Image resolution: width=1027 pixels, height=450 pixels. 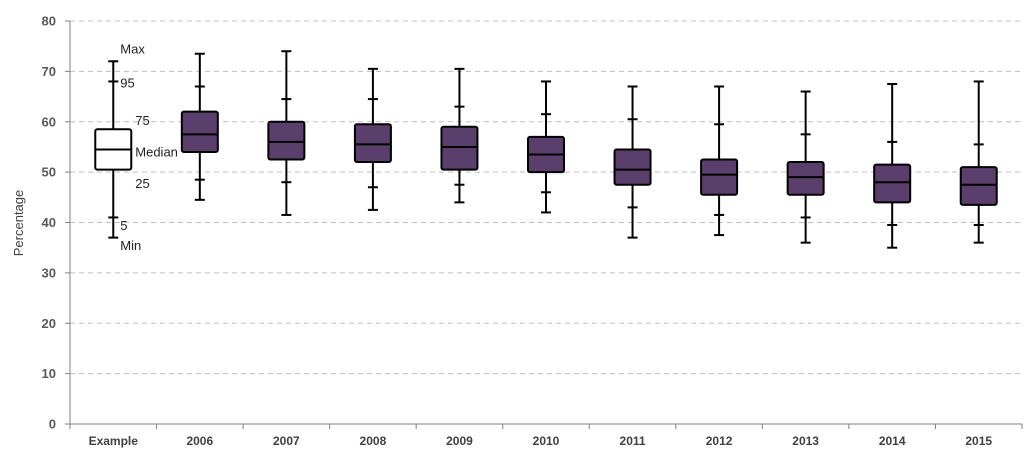 What do you see at coordinates (18, 223) in the screenshot?
I see `y-axis-label: Percentage` at bounding box center [18, 223].